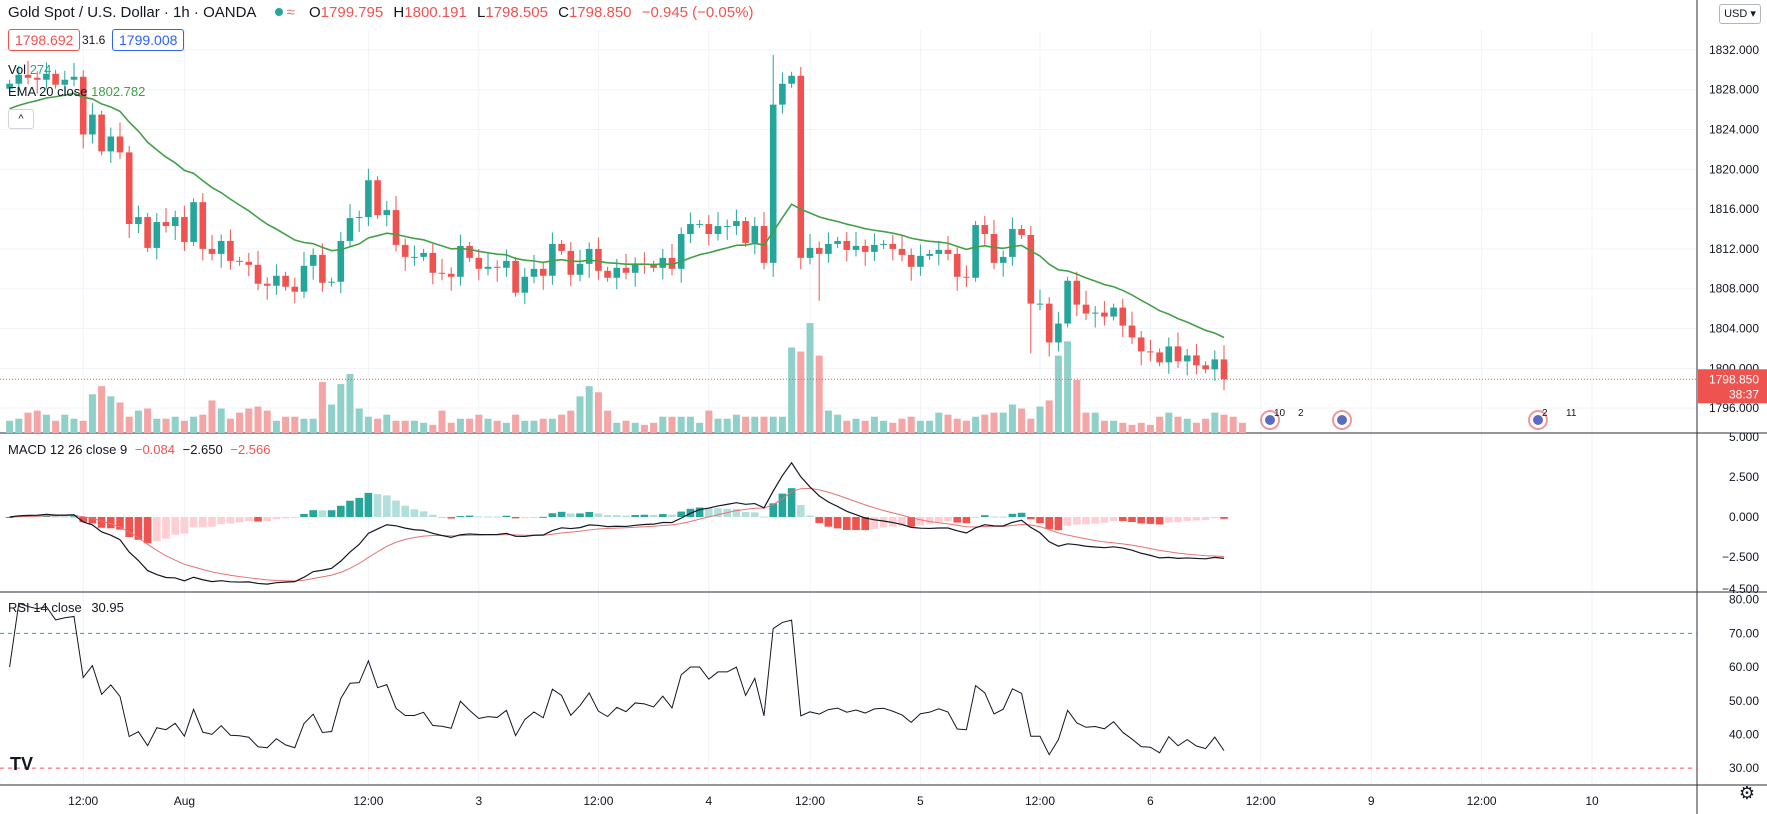 The height and width of the screenshot is (814, 1767). Describe the element at coordinates (118, 91) in the screenshot. I see `ema-value: 1802.782` at that location.